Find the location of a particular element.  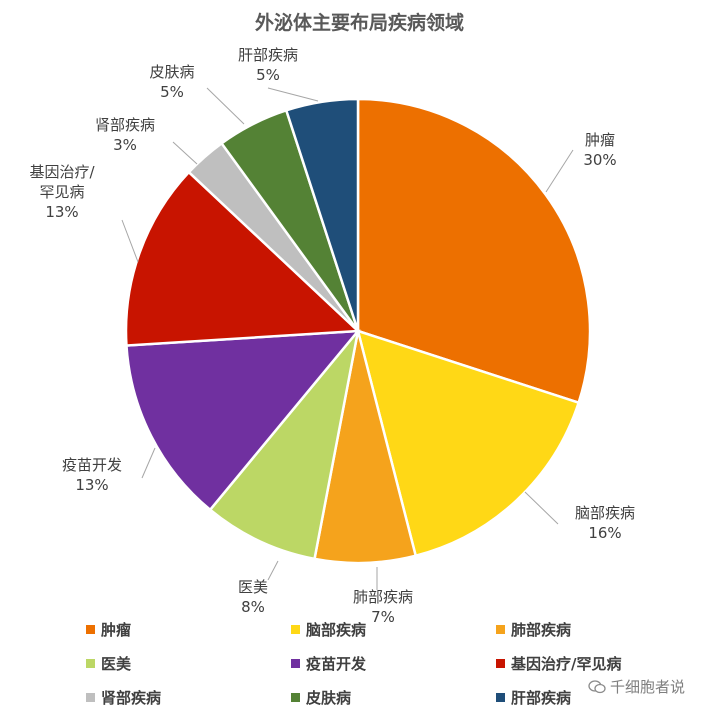

legend-item: 皮肤病 is located at coordinates (393, 697).